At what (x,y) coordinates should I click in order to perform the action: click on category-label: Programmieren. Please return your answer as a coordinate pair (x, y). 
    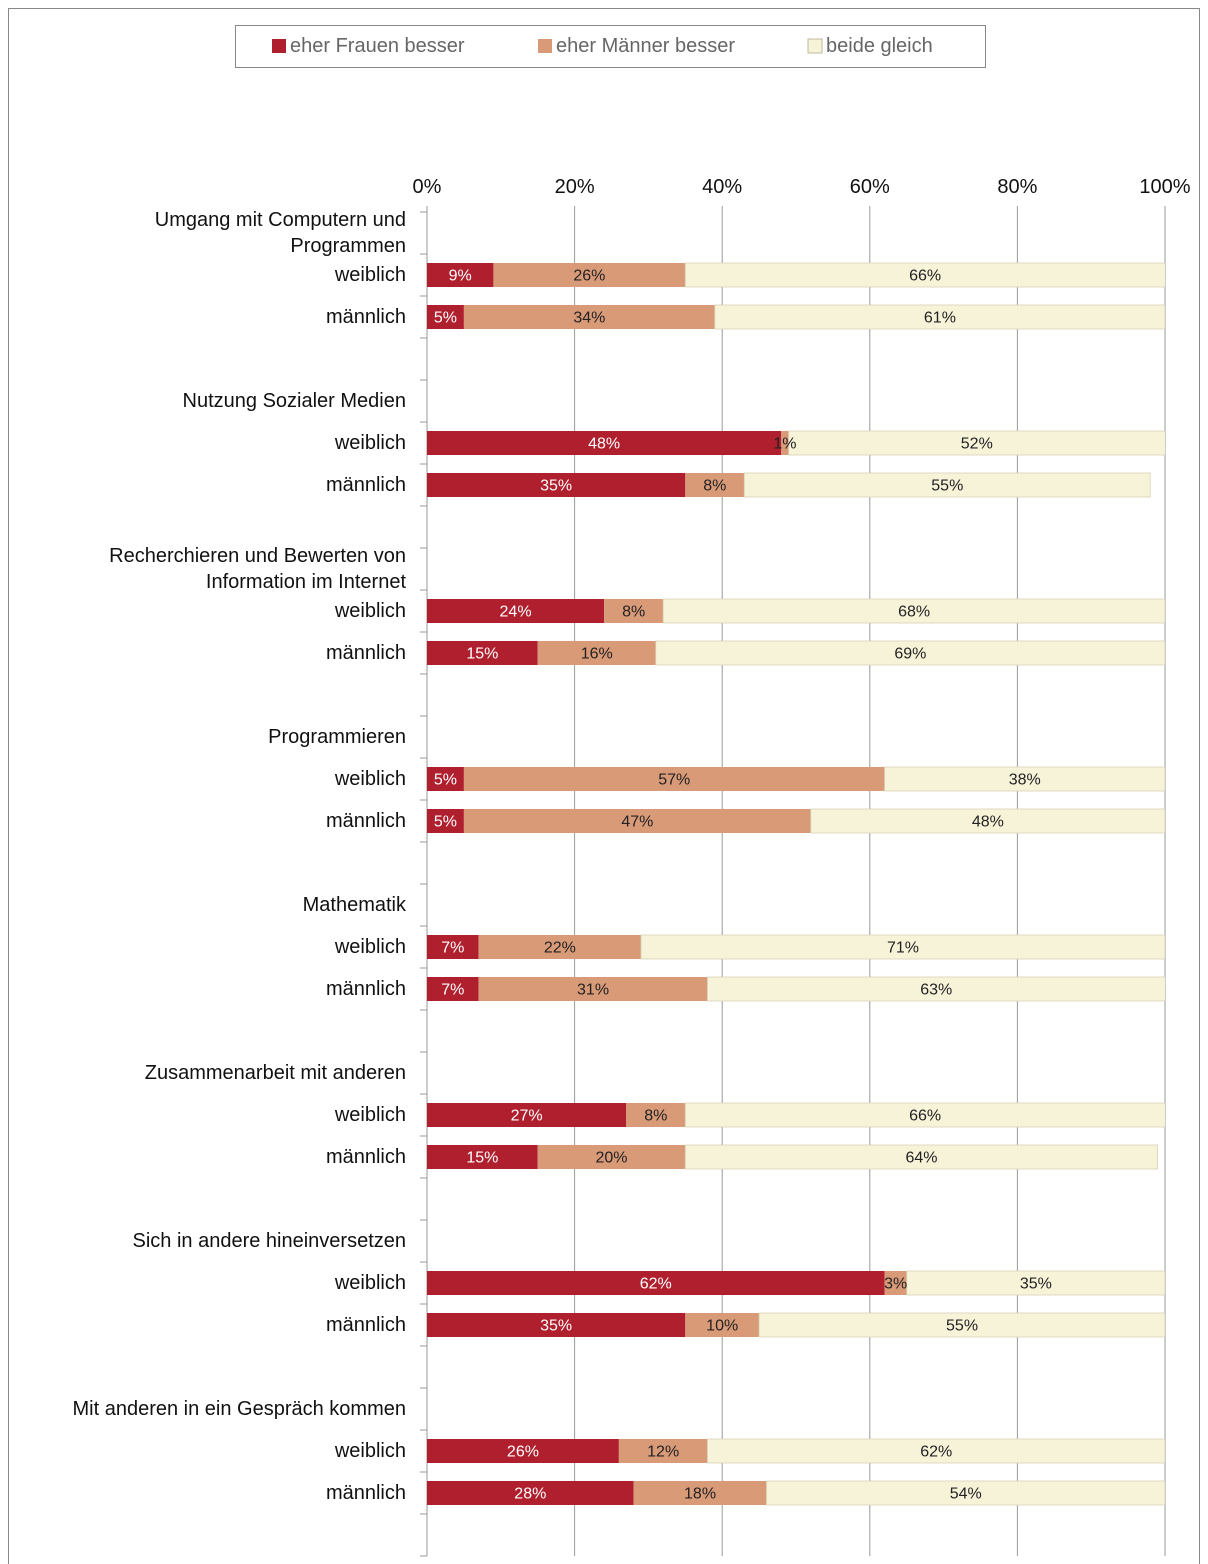
    Looking at the image, I should click on (337, 737).